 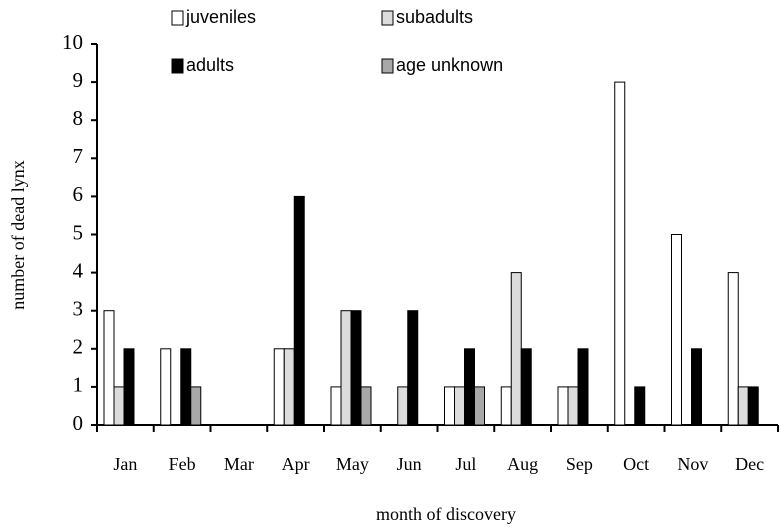 What do you see at coordinates (78, 423) in the screenshot?
I see `y-tick-label: 0` at bounding box center [78, 423].